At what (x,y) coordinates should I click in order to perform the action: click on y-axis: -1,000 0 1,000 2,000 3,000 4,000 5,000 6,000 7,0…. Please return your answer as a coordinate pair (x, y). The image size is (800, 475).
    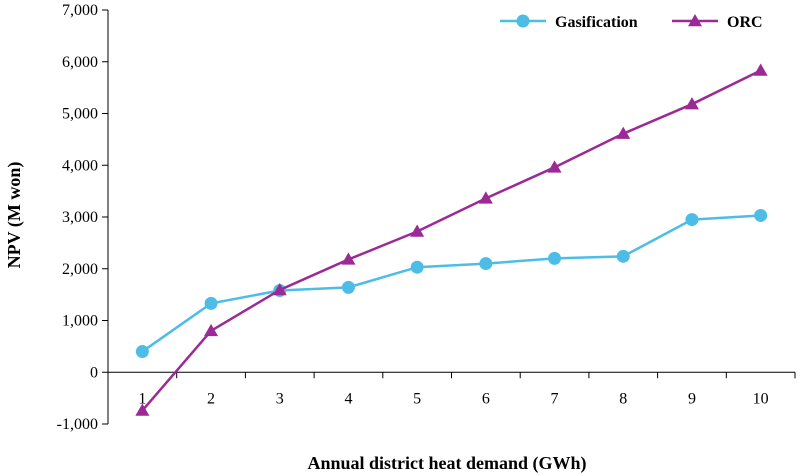
    Looking at the image, I should click on (83, 217).